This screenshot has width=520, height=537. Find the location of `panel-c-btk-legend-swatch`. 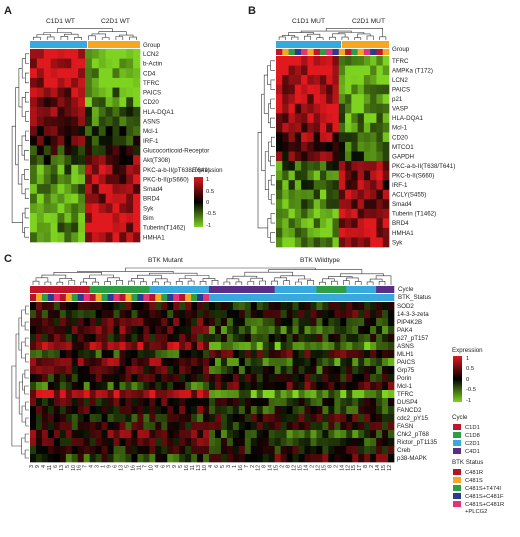

panel-c-btk-legend-swatch is located at coordinates (457, 488).